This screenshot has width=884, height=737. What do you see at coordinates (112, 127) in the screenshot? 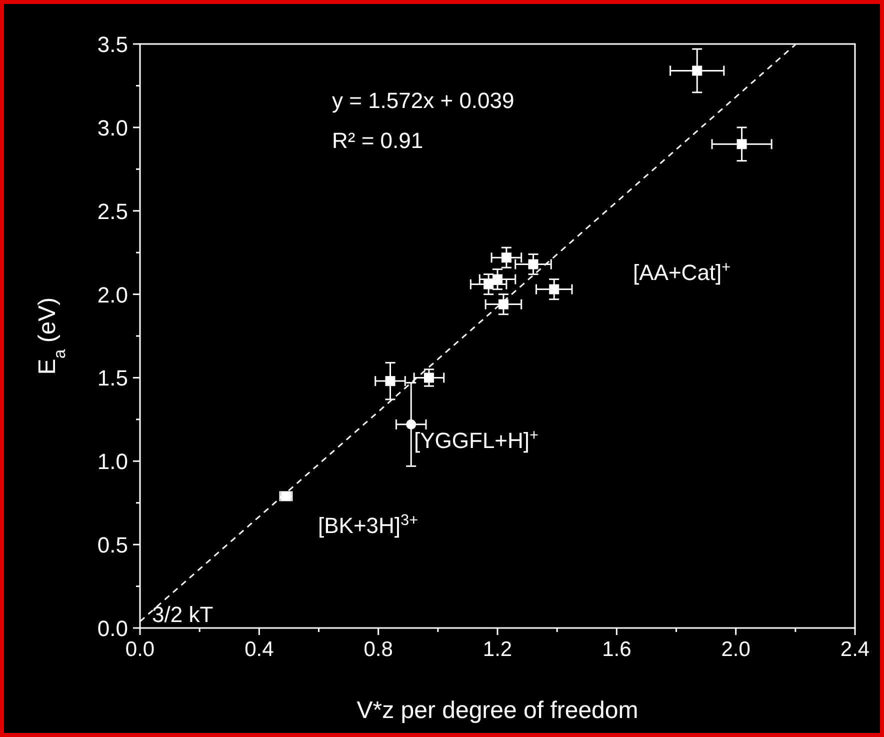
I see `y-tick-label: 3.0` at bounding box center [112, 127].